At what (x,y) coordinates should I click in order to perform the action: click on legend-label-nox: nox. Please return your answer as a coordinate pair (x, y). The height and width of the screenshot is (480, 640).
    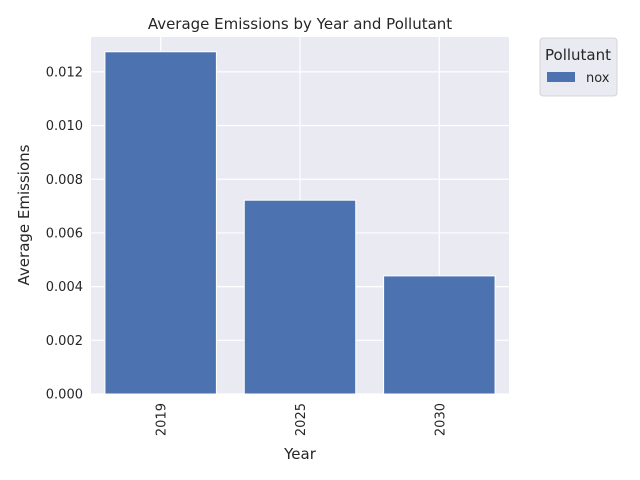
    Looking at the image, I should click on (598, 78).